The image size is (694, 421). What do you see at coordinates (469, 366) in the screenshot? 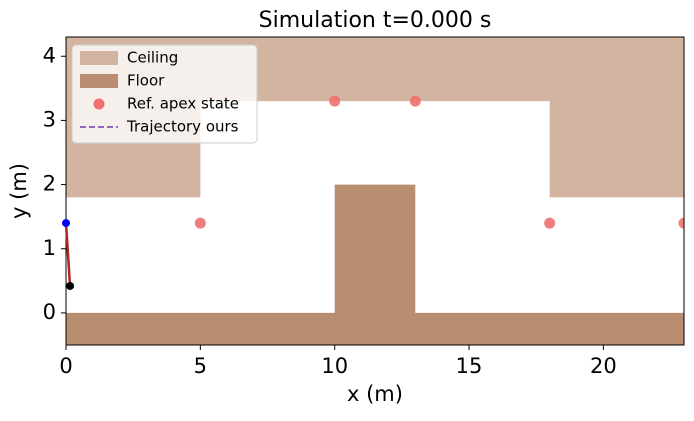
I see `x-tick-label: 15` at bounding box center [469, 366].